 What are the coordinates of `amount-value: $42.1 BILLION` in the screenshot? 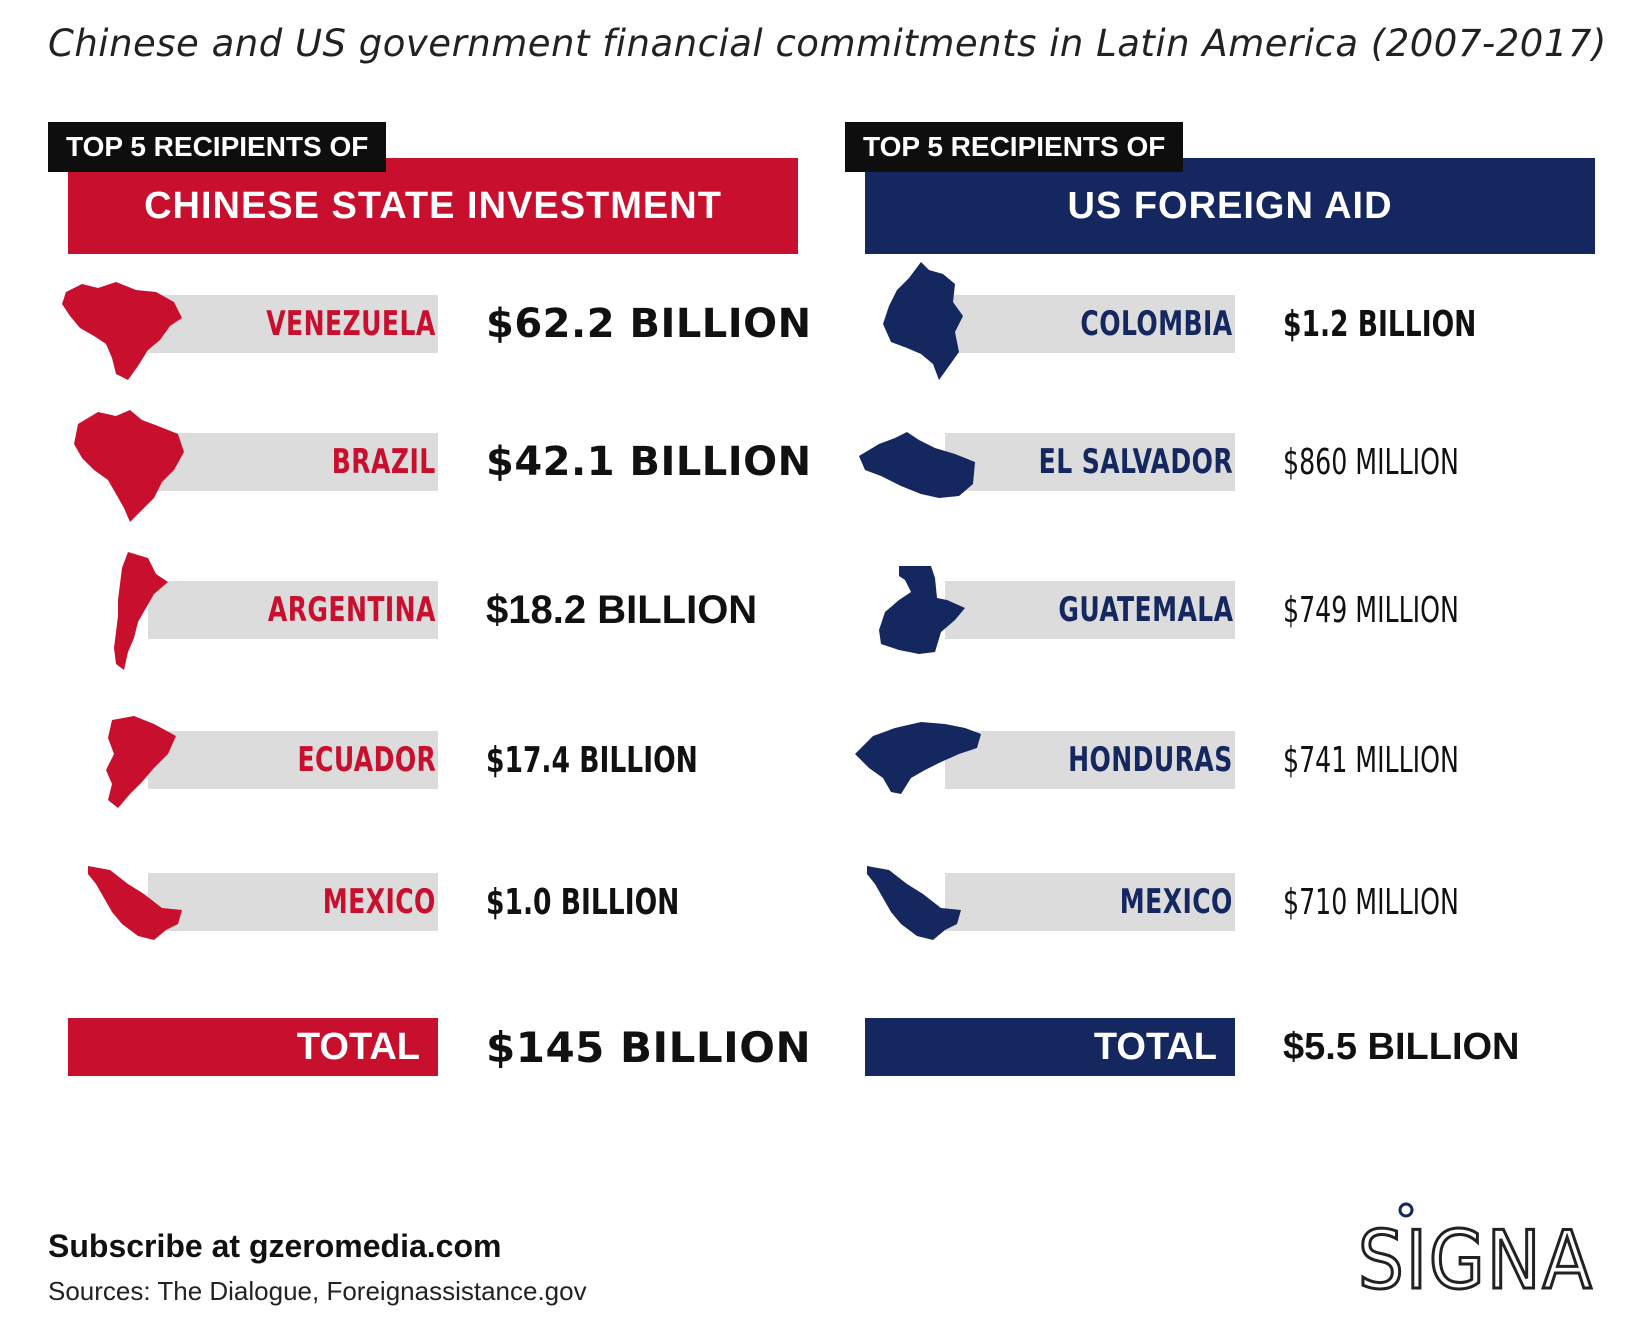 It's located at (649, 462).